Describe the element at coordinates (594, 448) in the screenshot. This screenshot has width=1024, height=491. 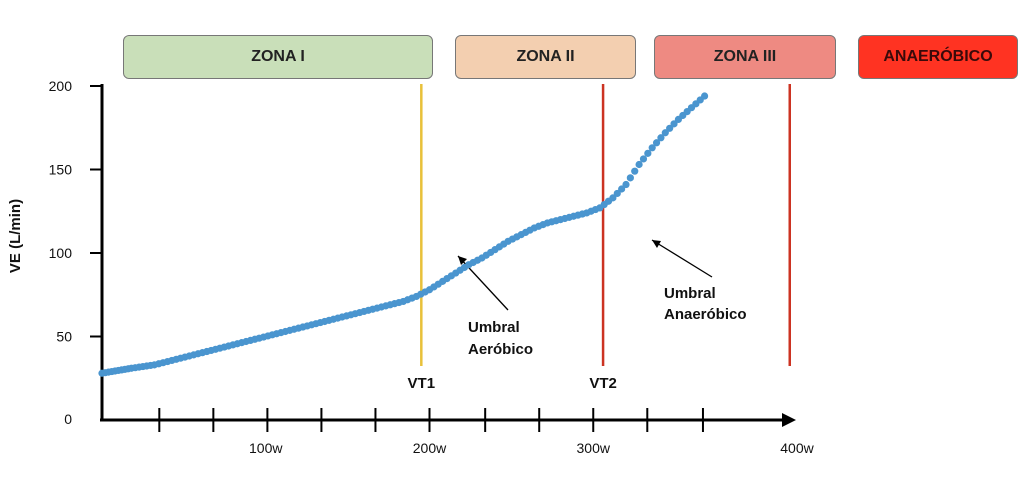
I see `x-tick-label-300: 300w` at that location.